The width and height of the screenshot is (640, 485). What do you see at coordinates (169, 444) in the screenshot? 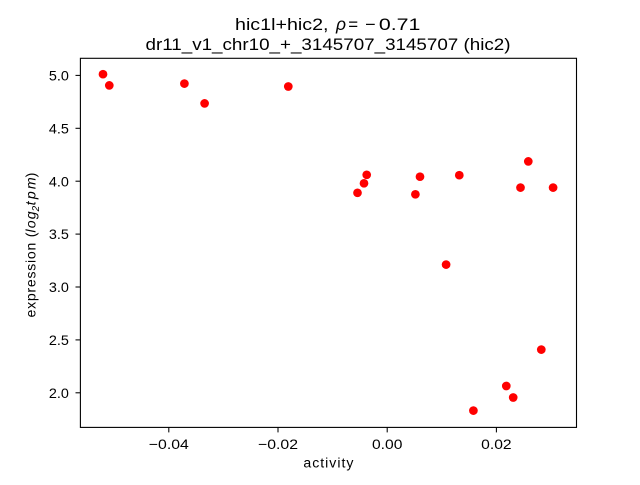
I see `svg-text: −0.04` at bounding box center [169, 444].